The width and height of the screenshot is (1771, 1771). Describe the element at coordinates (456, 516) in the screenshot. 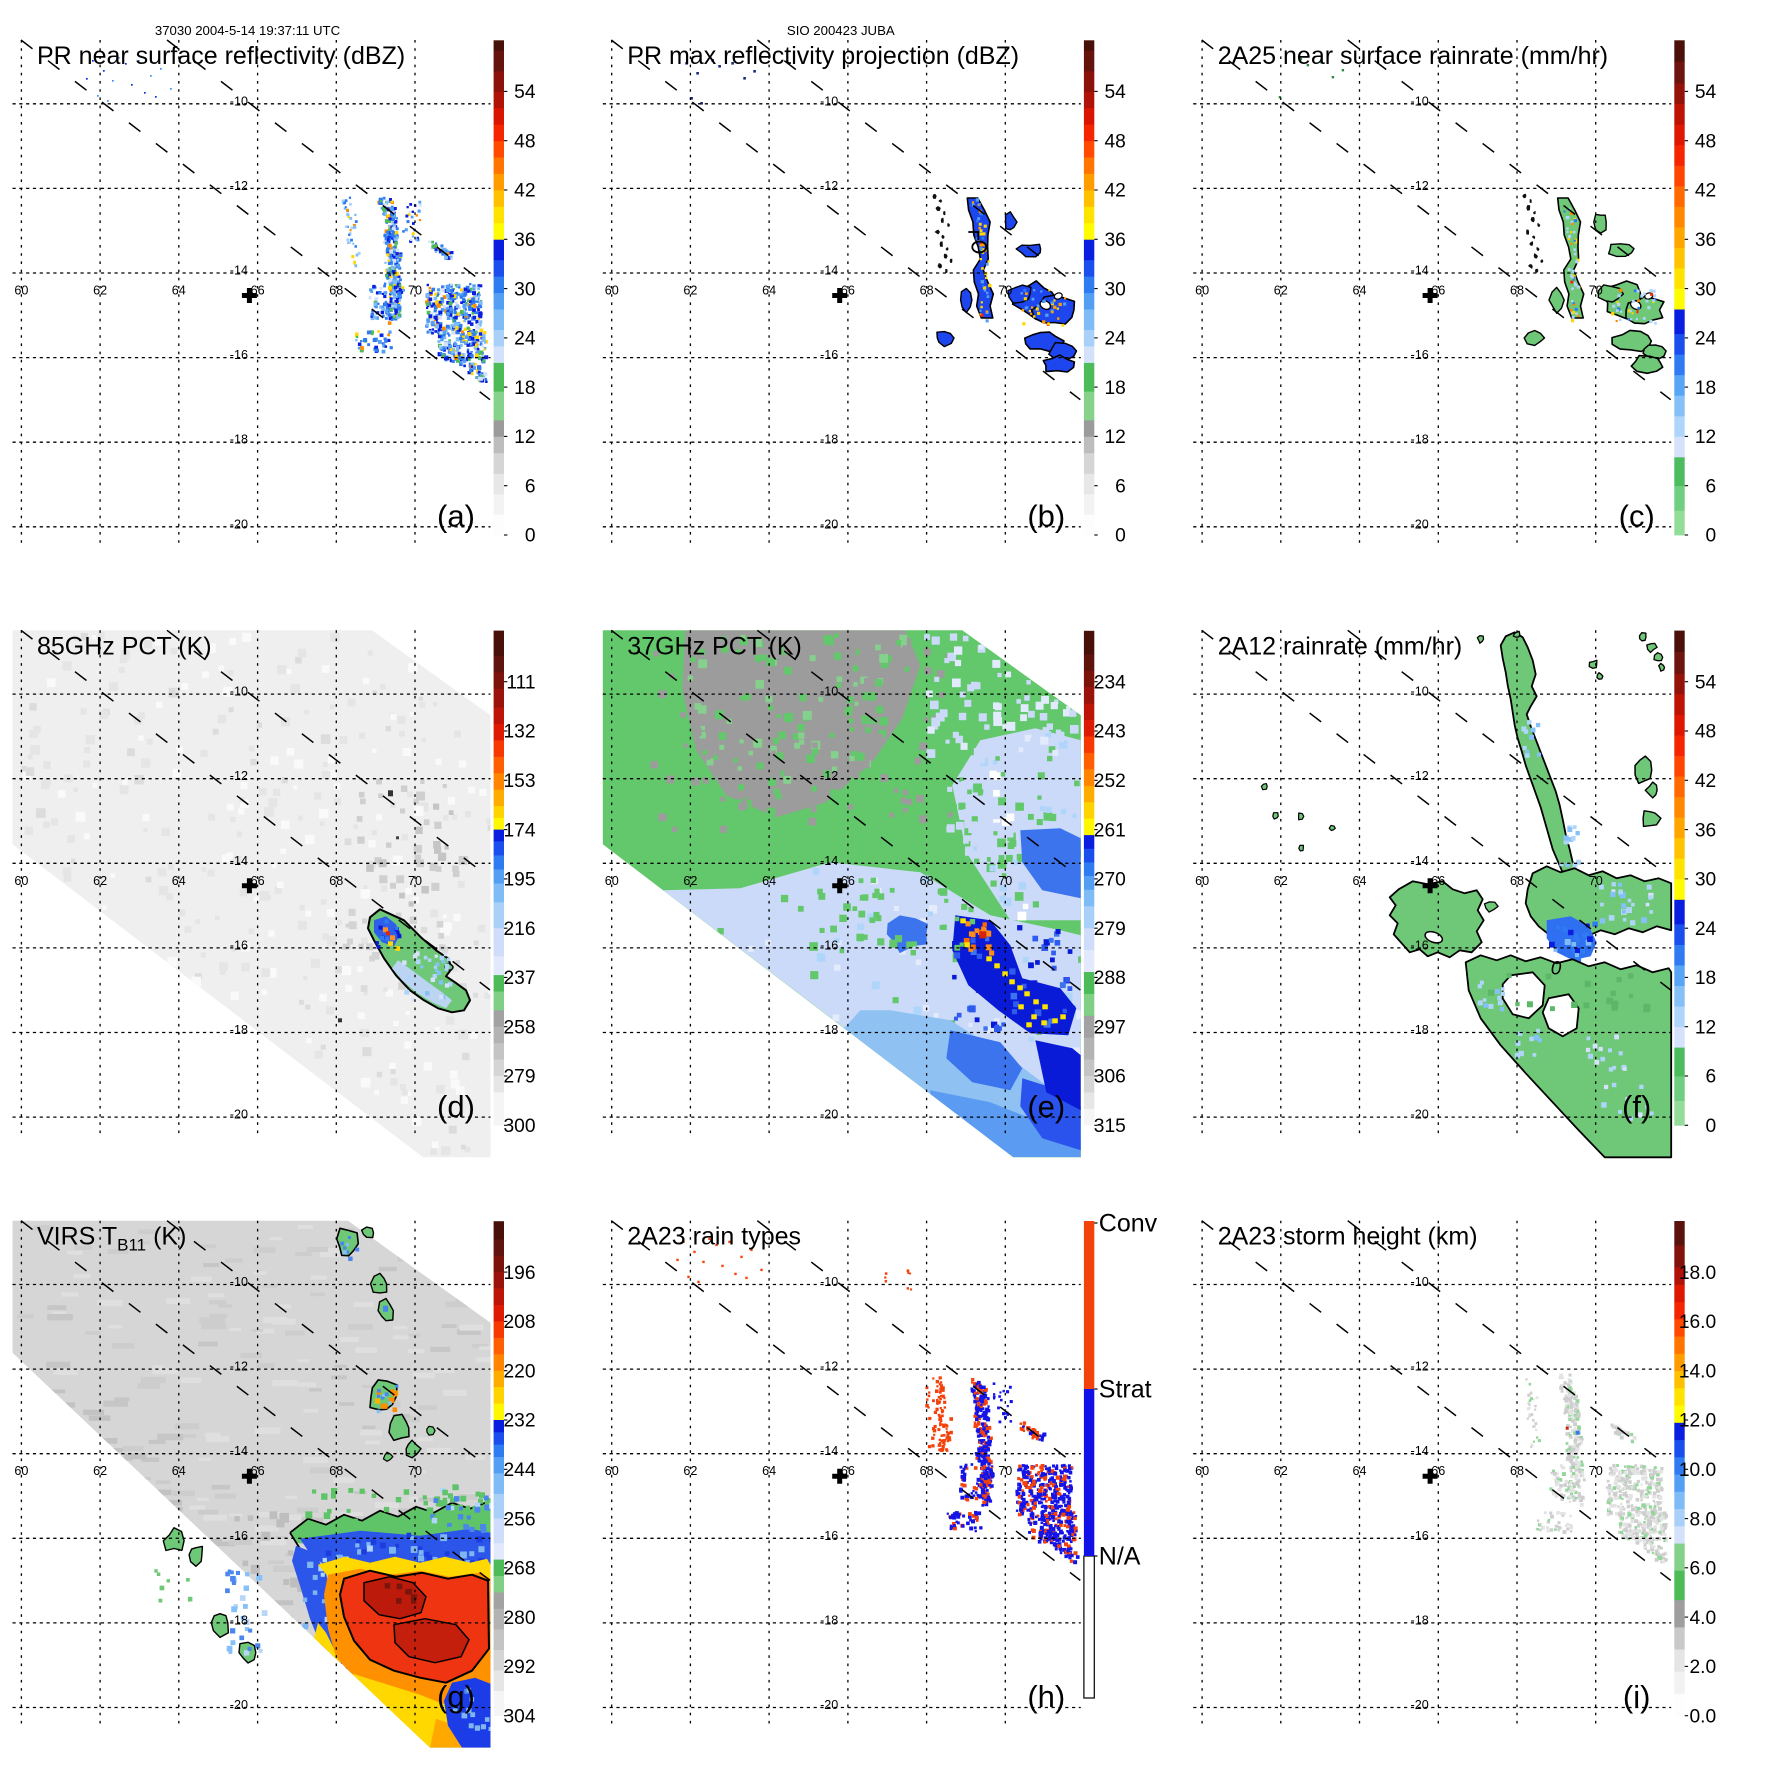

I see `svg-text: (a)` at that location.